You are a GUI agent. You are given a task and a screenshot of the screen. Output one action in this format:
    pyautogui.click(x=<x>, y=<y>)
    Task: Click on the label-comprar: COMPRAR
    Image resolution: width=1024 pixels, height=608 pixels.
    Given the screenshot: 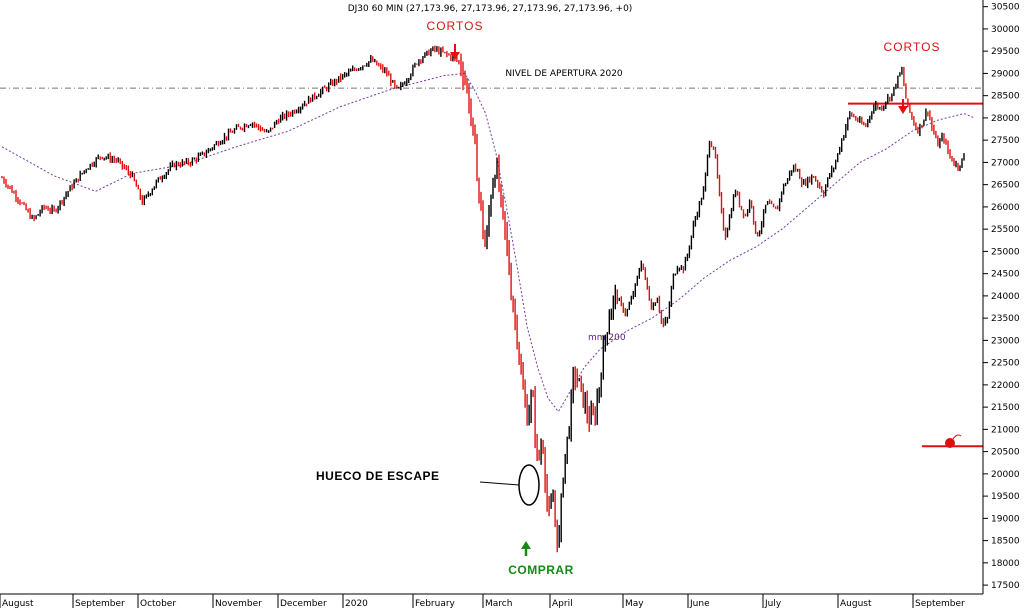 What is the action you would take?
    pyautogui.click(x=541, y=570)
    